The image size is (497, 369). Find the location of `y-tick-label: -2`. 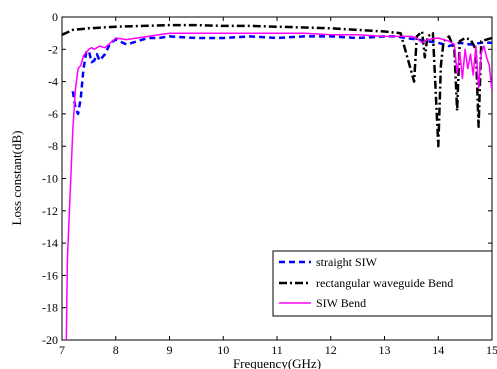

y-tick-label: -2 is located at coordinates (53, 49).